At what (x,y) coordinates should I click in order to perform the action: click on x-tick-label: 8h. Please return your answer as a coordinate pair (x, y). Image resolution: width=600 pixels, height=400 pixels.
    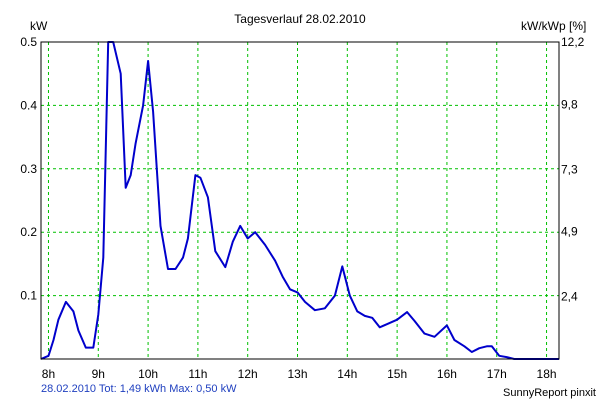
    Looking at the image, I should click on (48, 374).